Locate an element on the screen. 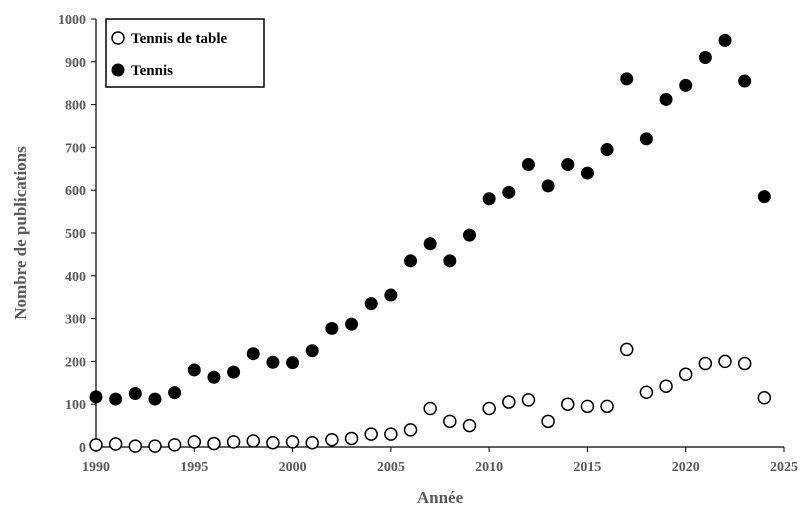  x-tick-label: 2010 is located at coordinates (489, 467).